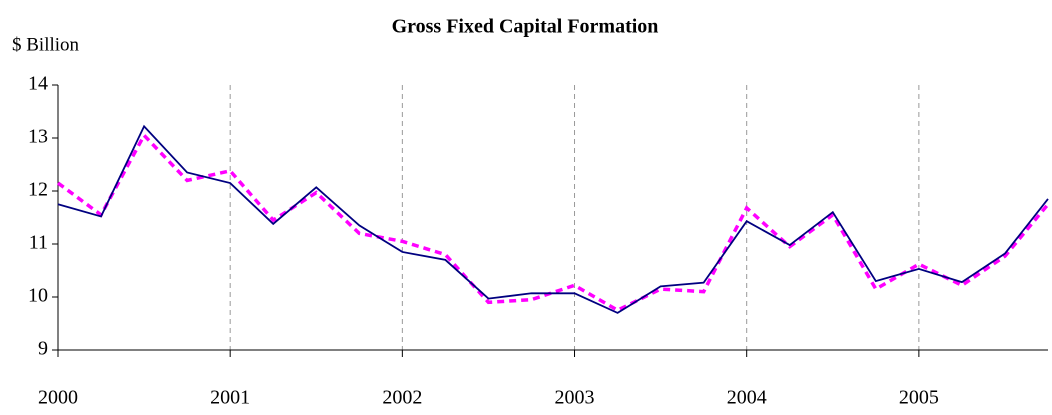  I want to click on y-tick-label: 11, so click(38, 243).